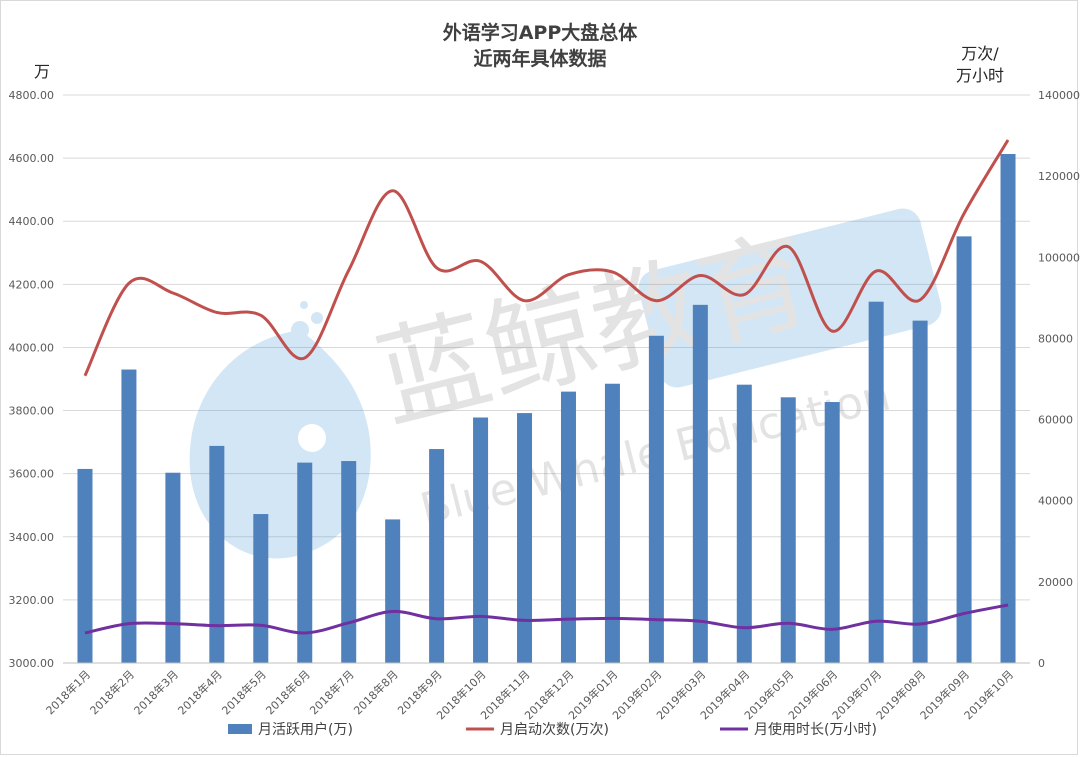  I want to click on legend-label: 月活跃用户(万), so click(305, 729).